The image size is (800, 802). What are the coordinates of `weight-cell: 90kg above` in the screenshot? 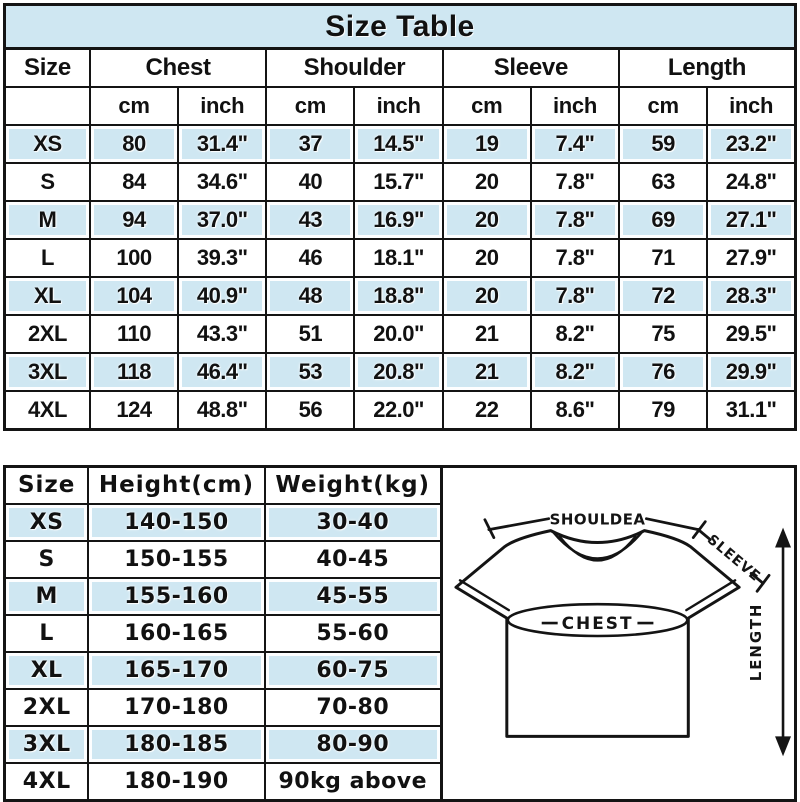 It's located at (353, 782).